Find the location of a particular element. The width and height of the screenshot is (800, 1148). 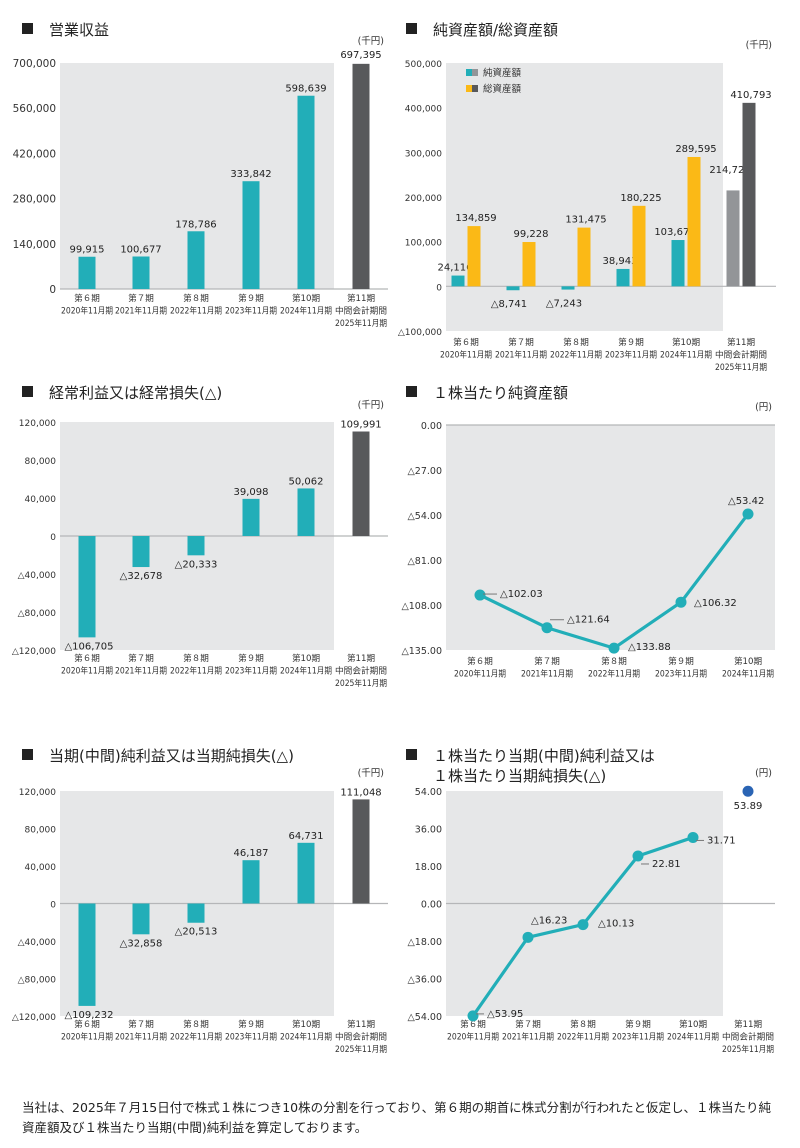

bar-value-label: 697,395 is located at coordinates (360, 55).